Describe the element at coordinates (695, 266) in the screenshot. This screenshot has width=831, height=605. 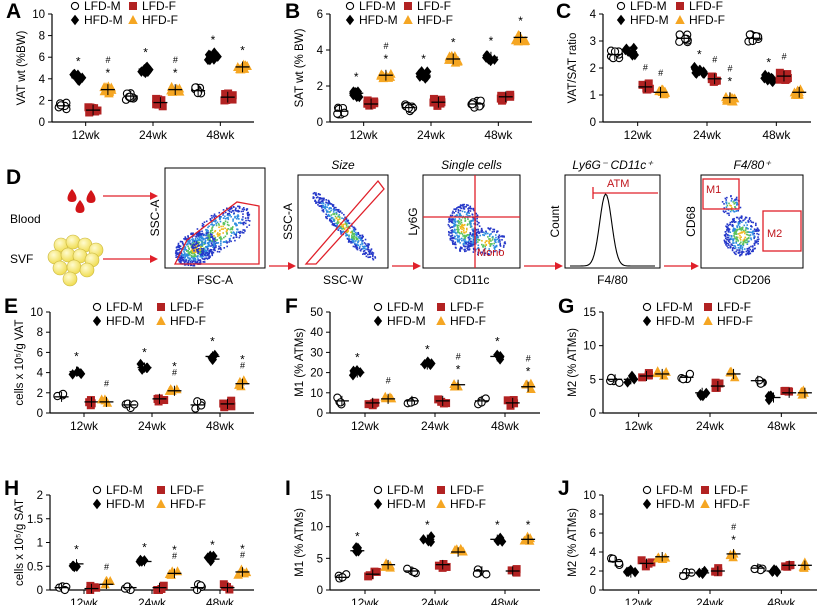
I see `arrow-head` at that location.